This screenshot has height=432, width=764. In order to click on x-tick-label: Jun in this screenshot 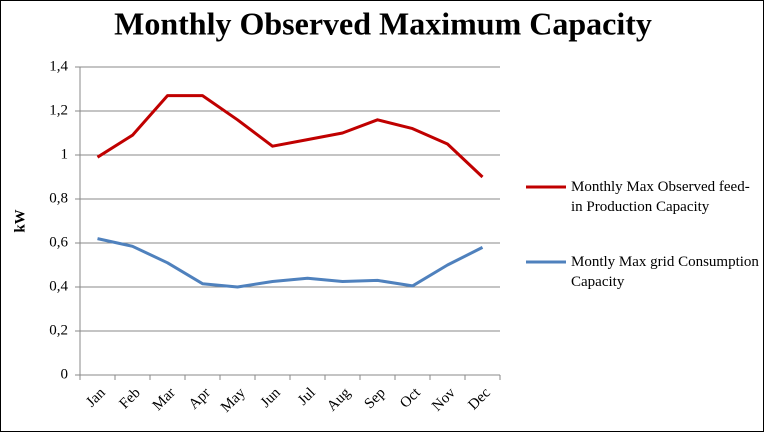, I will do `click(271, 398)`.